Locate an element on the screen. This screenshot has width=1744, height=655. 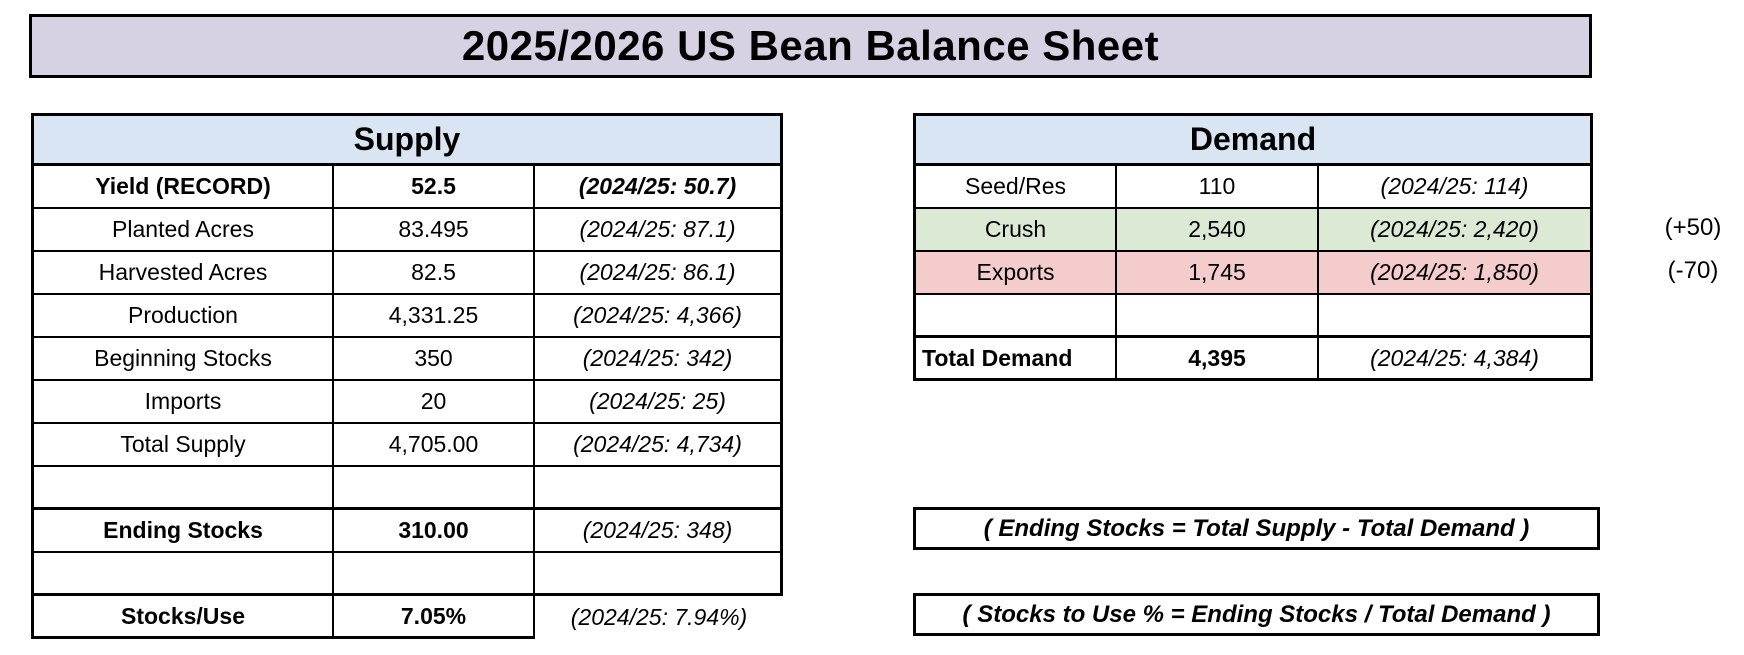
supply-row-prior: (2024/25: 87.1) is located at coordinates (659, 230).